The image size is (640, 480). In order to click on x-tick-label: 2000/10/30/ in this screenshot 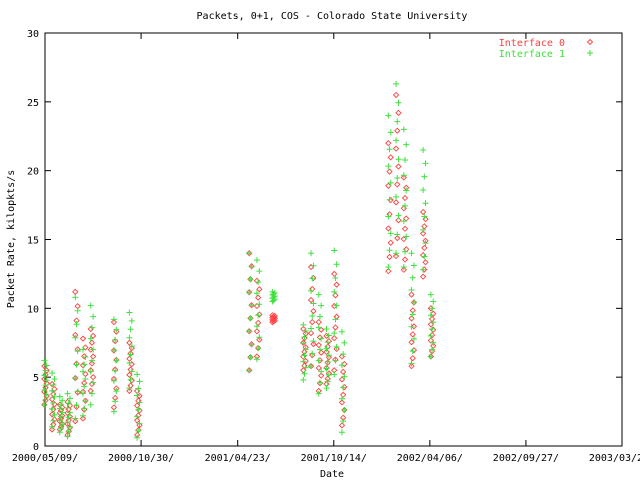, I will do `click(141, 458)`.